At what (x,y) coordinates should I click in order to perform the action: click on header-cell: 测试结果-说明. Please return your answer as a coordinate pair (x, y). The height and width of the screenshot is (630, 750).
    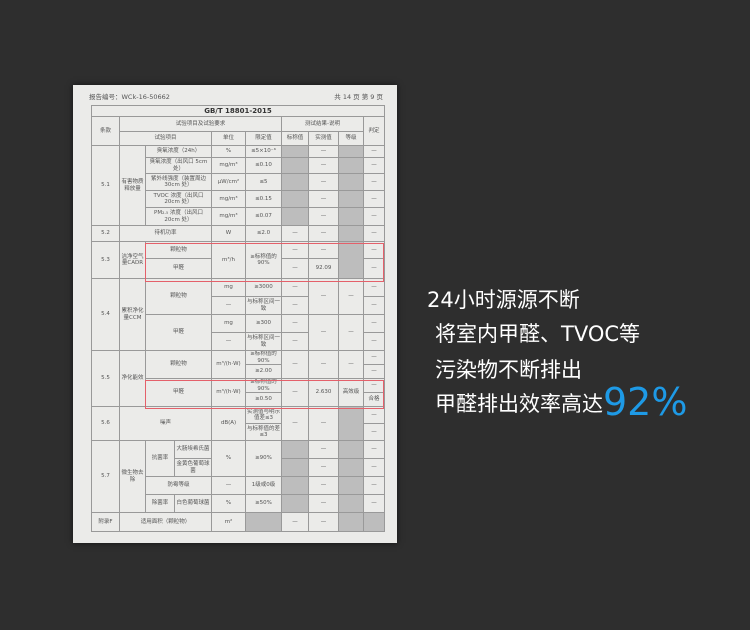
    Looking at the image, I should click on (322, 124).